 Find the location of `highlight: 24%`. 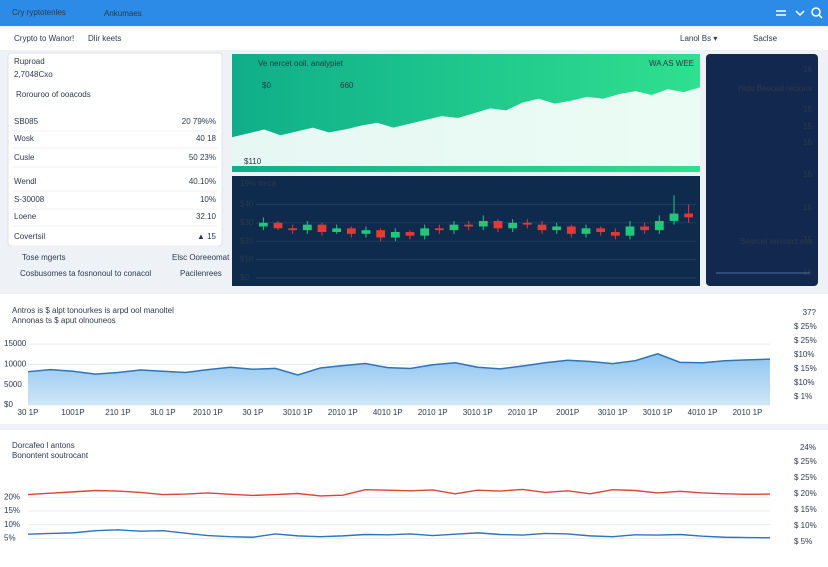

highlight: 24% is located at coordinates (808, 447).